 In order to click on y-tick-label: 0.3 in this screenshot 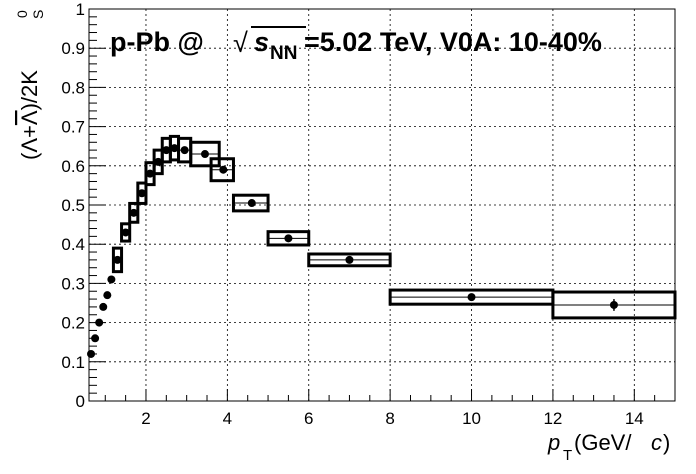, I will do `click(73, 283)`.